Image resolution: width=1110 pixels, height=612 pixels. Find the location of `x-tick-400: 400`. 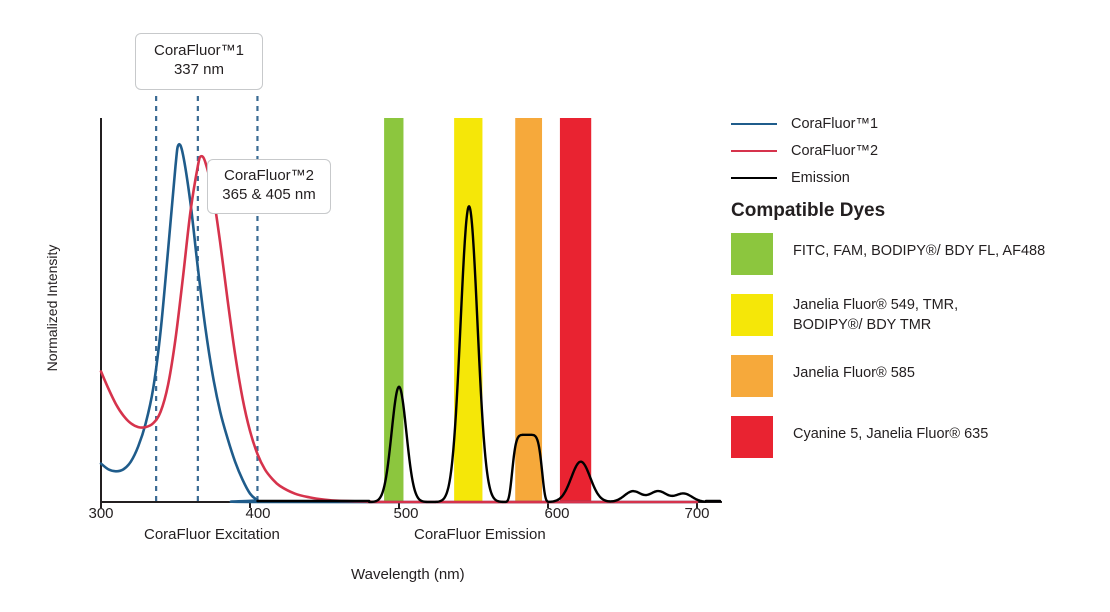

x-tick-400: 400 is located at coordinates (258, 513).